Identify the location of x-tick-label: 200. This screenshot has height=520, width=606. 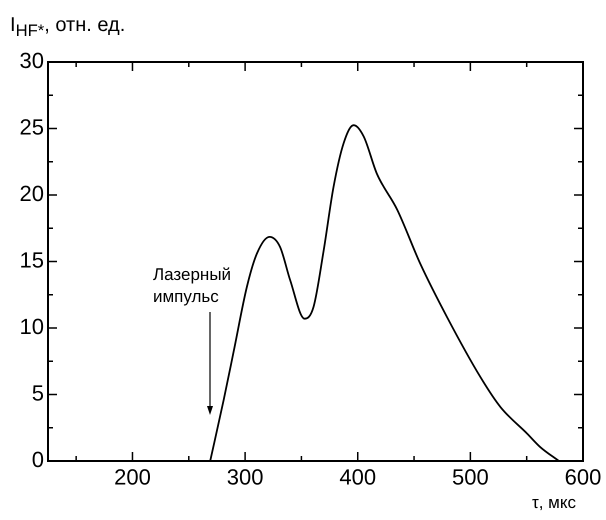
(132, 477).